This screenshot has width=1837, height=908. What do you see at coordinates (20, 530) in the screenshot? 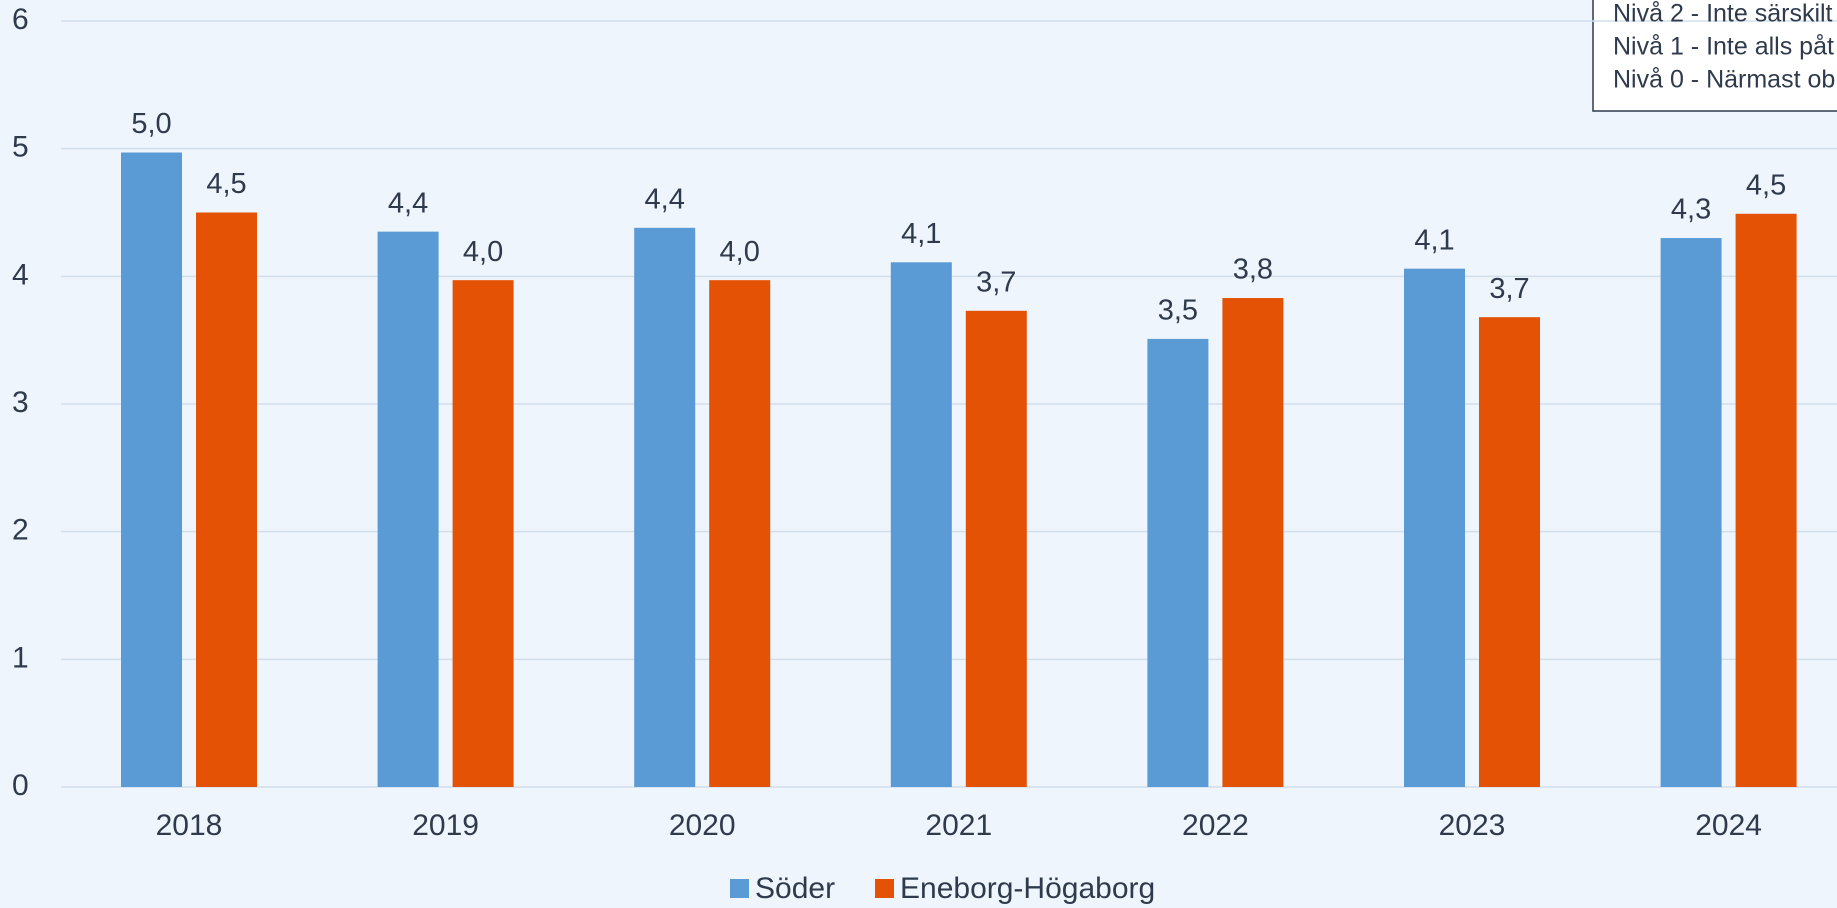
I see `y-tick-label: 2` at bounding box center [20, 530].